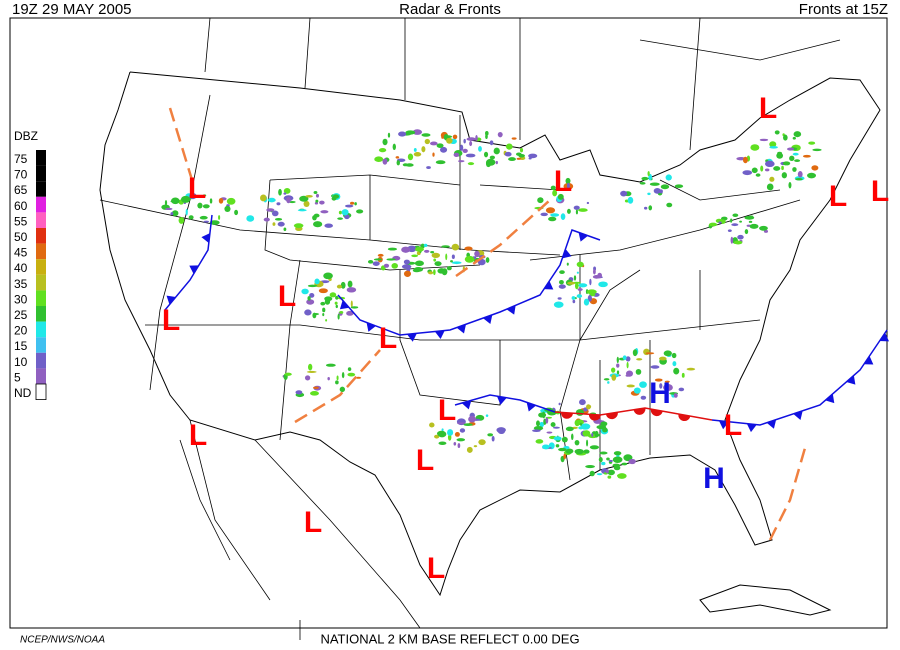  What do you see at coordinates (21, 284) in the screenshot?
I see `legend-label: 35` at bounding box center [21, 284].